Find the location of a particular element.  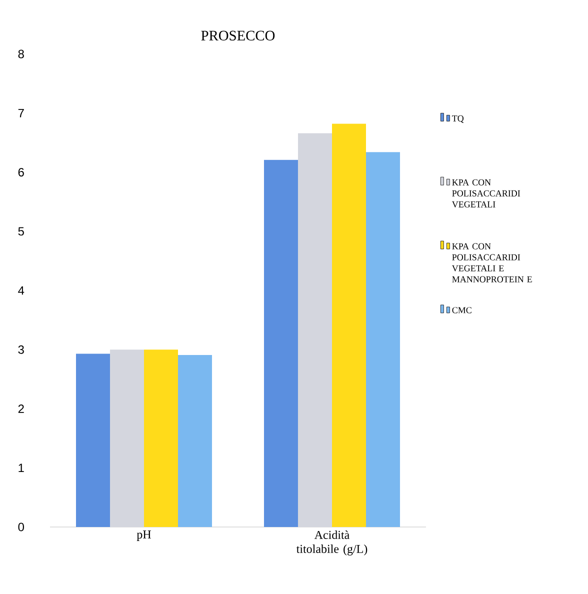

chart-title: PROSECCO is located at coordinates (238, 35).